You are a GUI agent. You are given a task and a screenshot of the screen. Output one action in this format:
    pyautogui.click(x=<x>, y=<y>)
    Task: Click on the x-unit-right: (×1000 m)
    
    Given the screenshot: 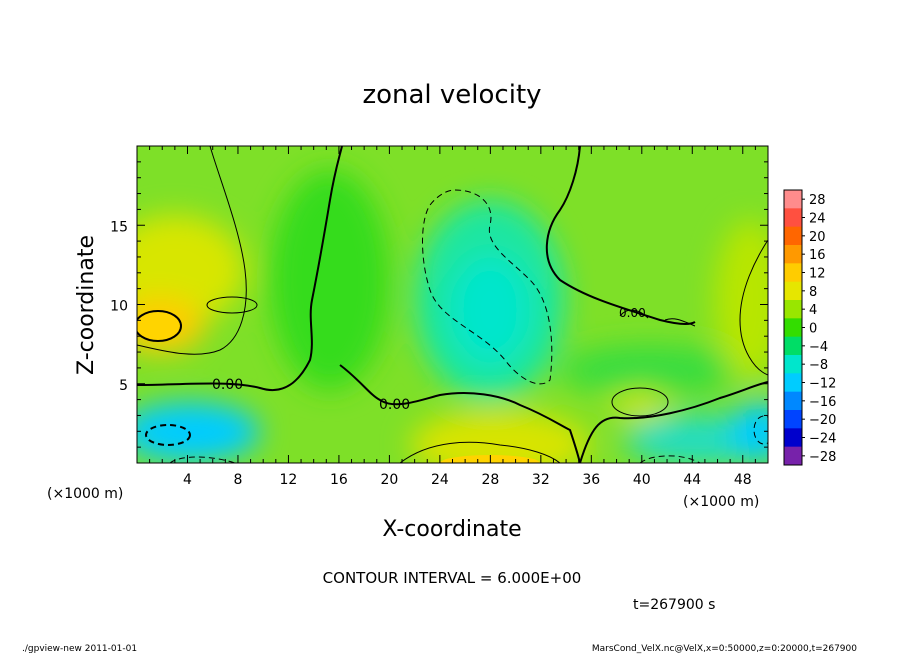 What is the action you would take?
    pyautogui.click(x=721, y=502)
    